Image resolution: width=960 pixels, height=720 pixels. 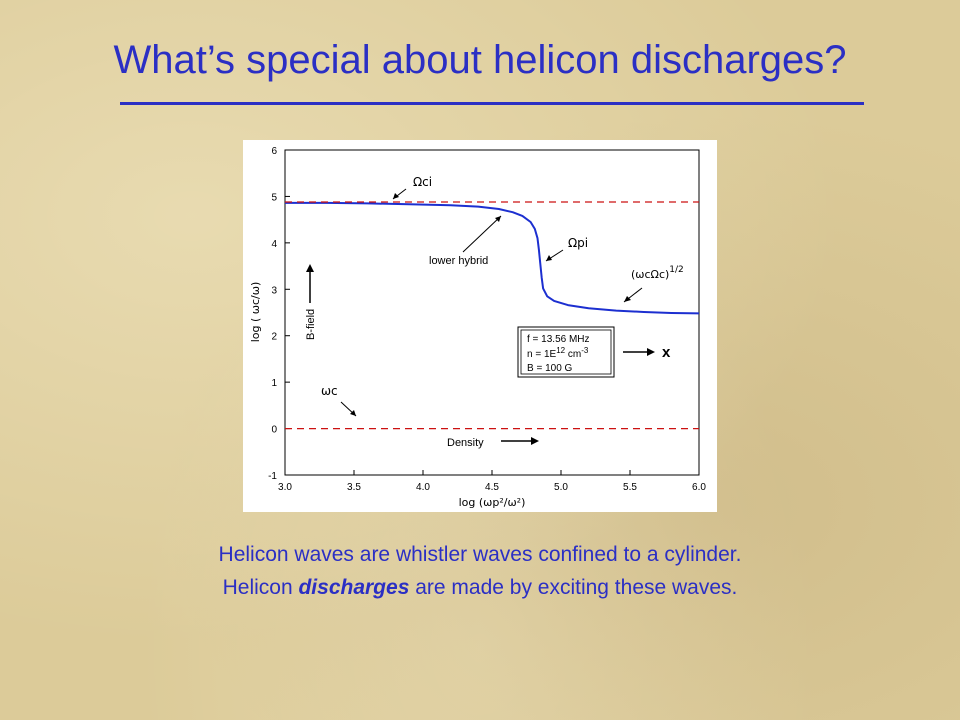 I want to click on x-axis-title: log (ωp²/ω²), so click(x=492, y=502).